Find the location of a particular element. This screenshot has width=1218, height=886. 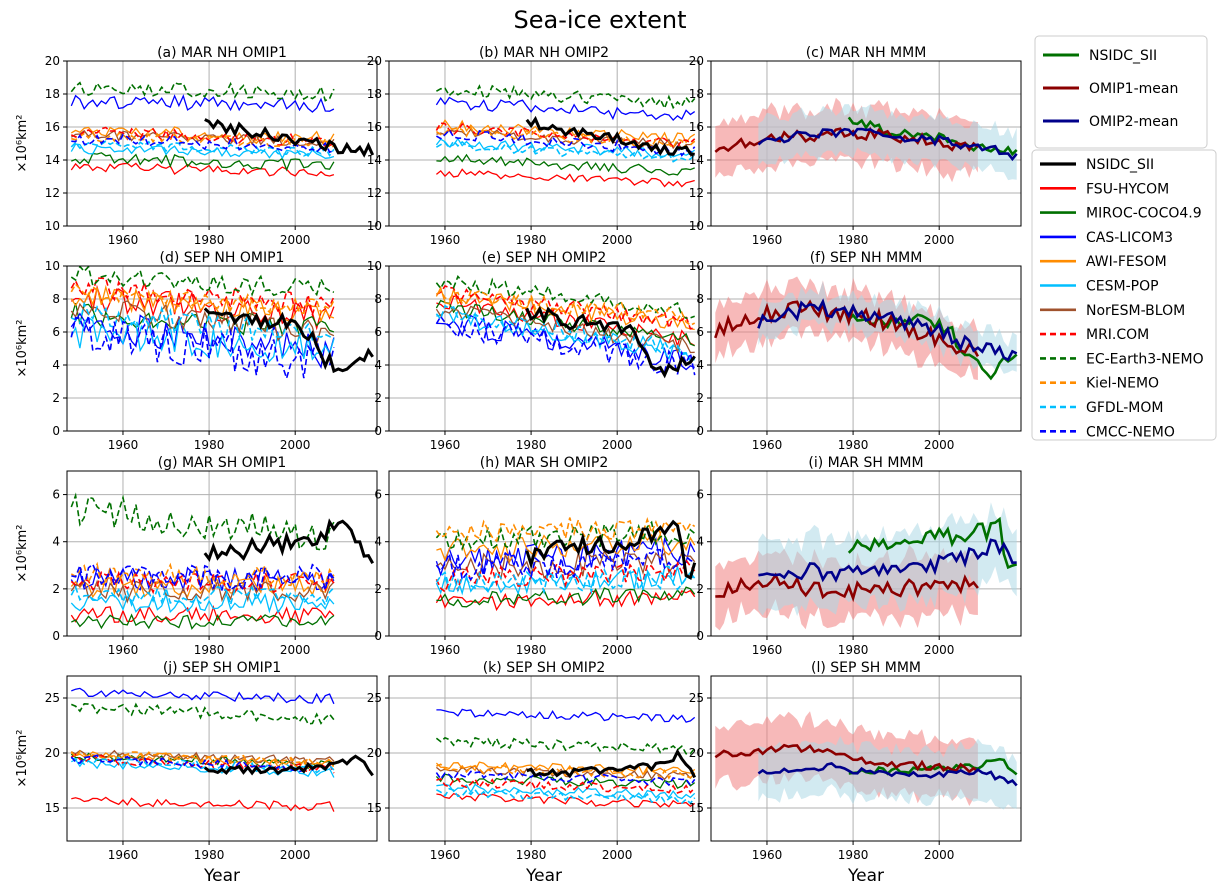

series-line-AWI-FESOM is located at coordinates (566, 548).